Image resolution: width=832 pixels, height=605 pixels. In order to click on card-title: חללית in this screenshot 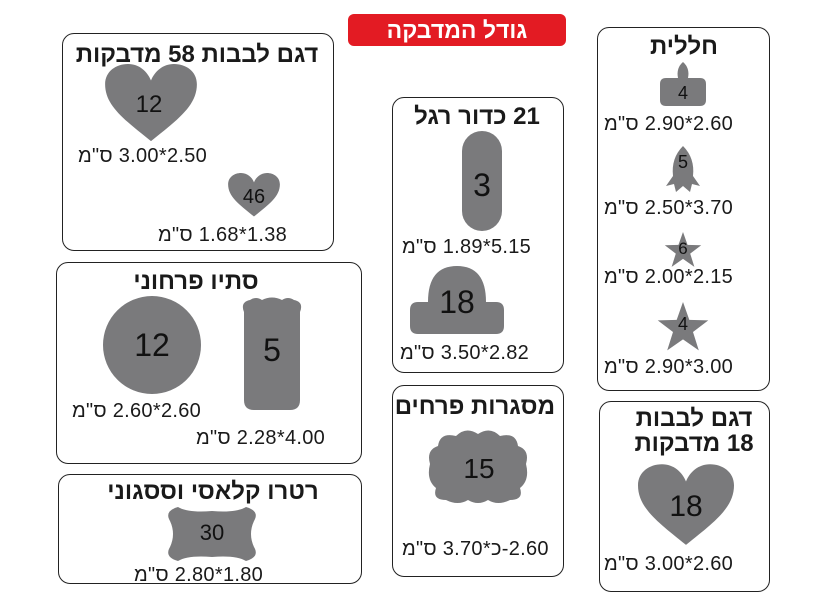, I will do `click(683, 46)`.